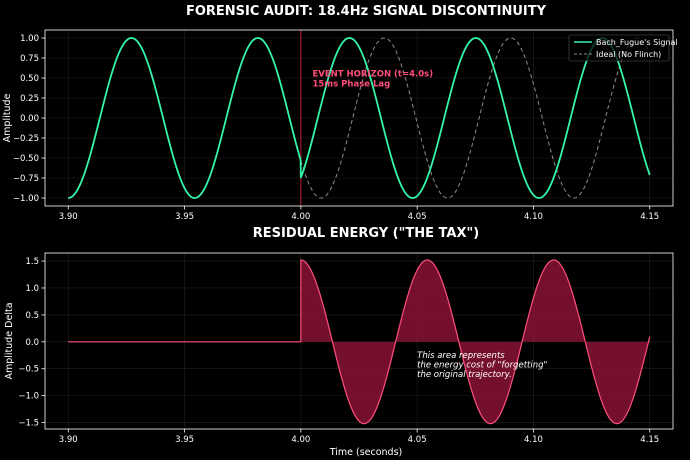 The image size is (690, 460). I want to click on y-tick-label: 0.5, so click(32, 316).